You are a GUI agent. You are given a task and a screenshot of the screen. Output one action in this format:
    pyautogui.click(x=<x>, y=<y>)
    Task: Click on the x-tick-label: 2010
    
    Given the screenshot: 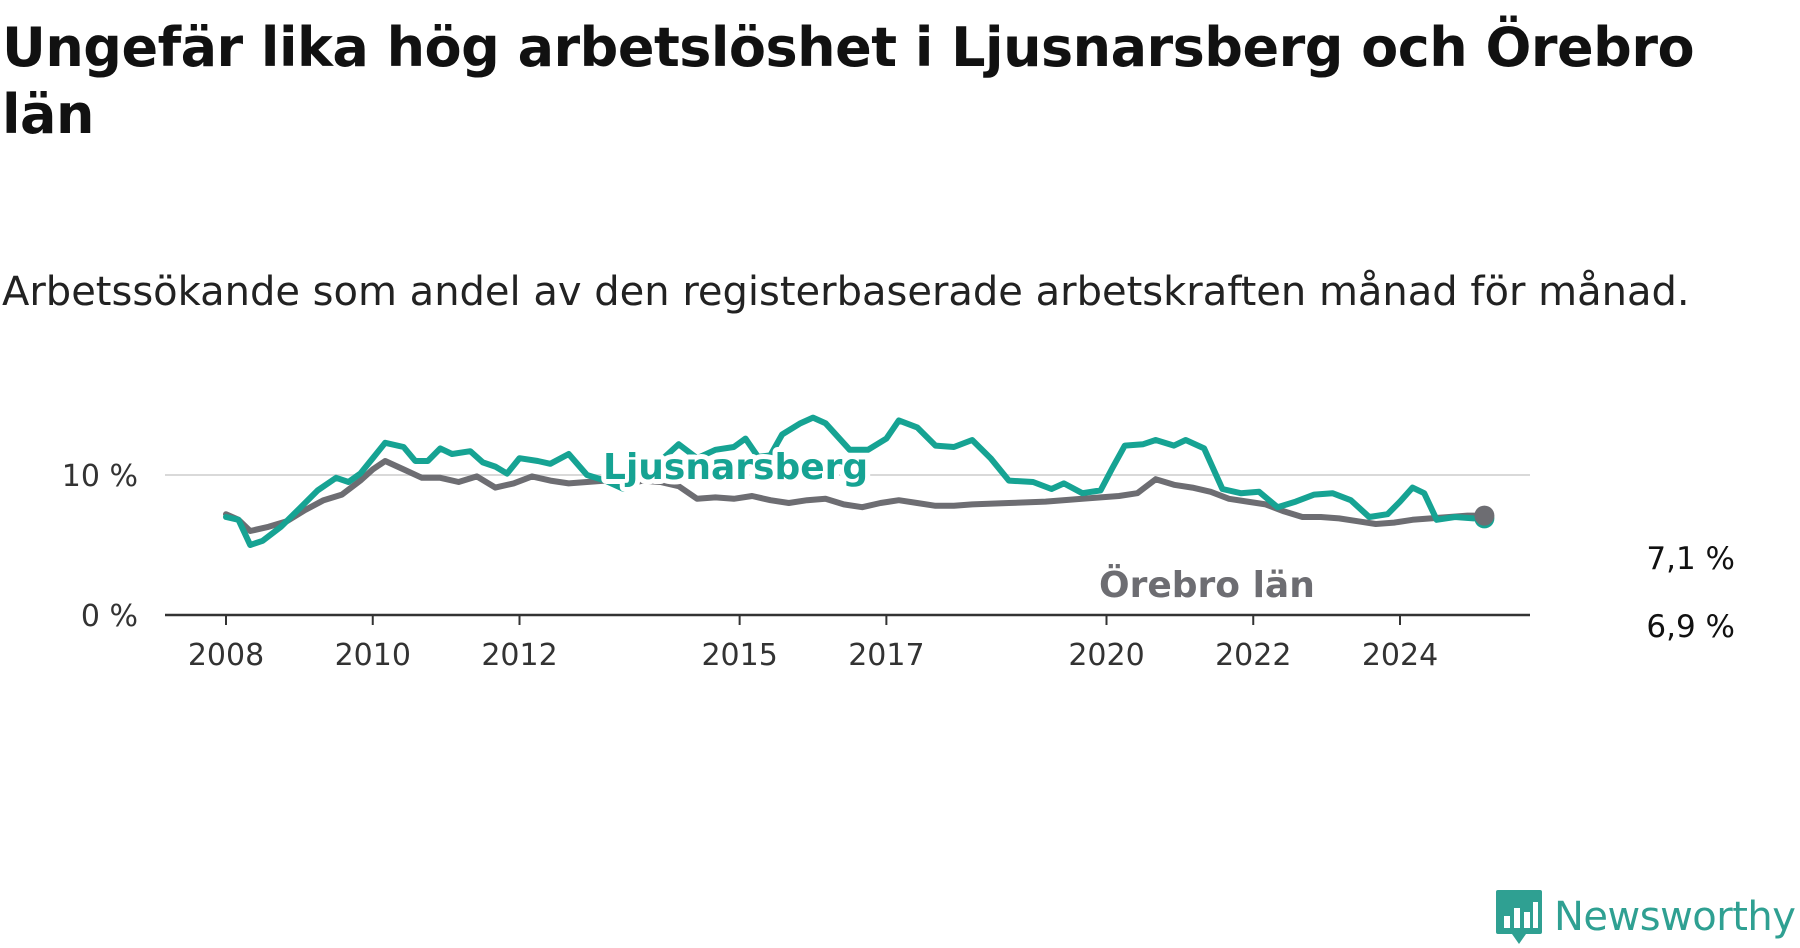 What is the action you would take?
    pyautogui.click(x=373, y=655)
    